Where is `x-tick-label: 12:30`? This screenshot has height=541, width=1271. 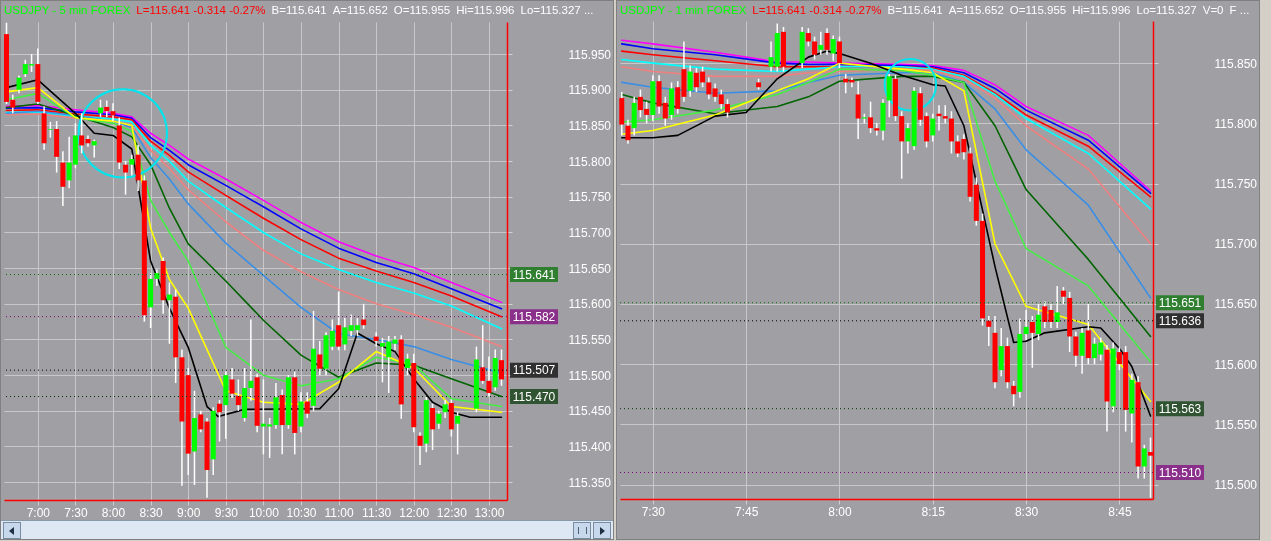
x-tick-label: 12:30 is located at coordinates (452, 512).